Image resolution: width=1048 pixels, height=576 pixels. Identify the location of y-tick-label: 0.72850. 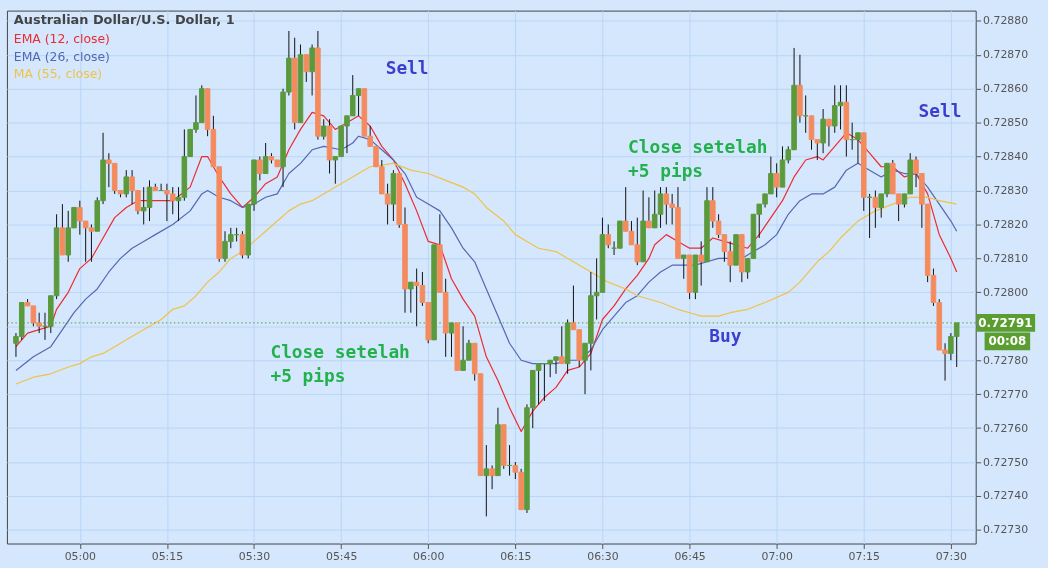
(1006, 123).